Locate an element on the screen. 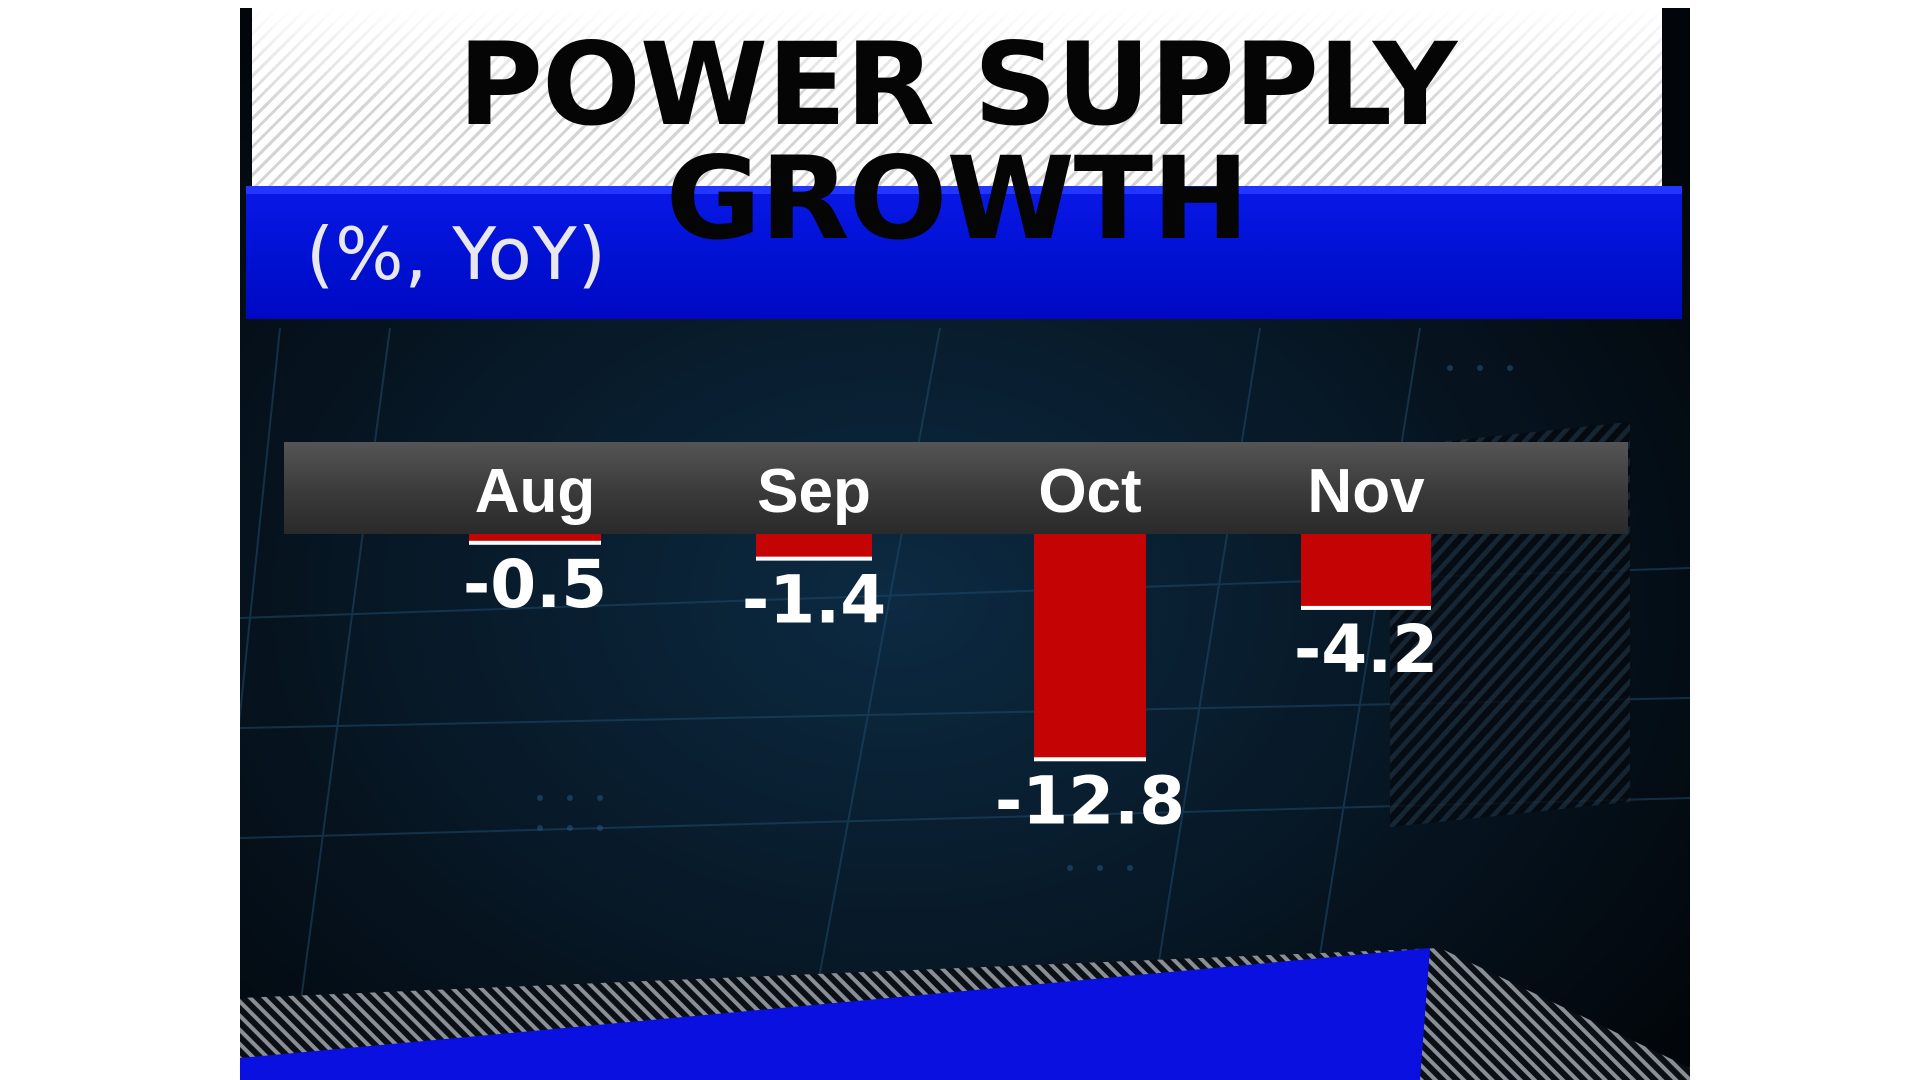 The width and height of the screenshot is (1920, 1080). chart-title: POWER SUPPLY GROWTH is located at coordinates (957, 141).